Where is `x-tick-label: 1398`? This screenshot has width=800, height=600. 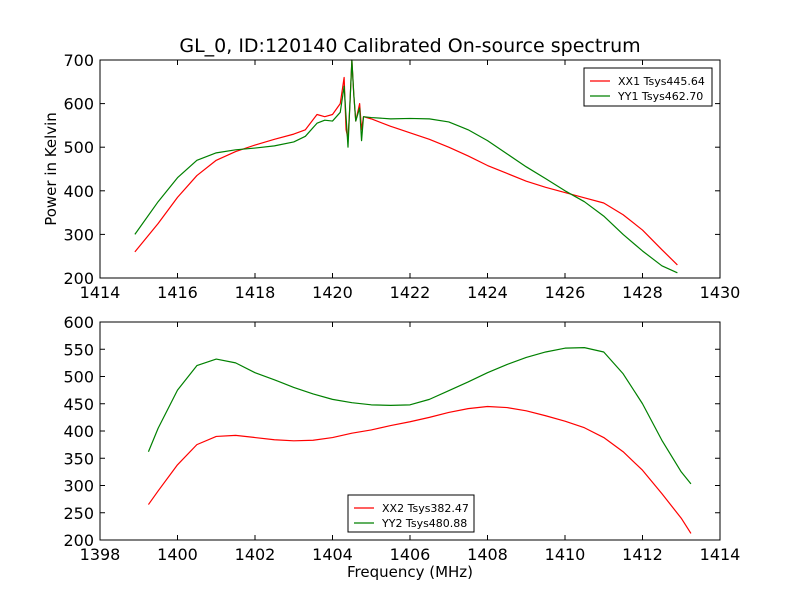
x-tick-label: 1398 is located at coordinates (100, 554).